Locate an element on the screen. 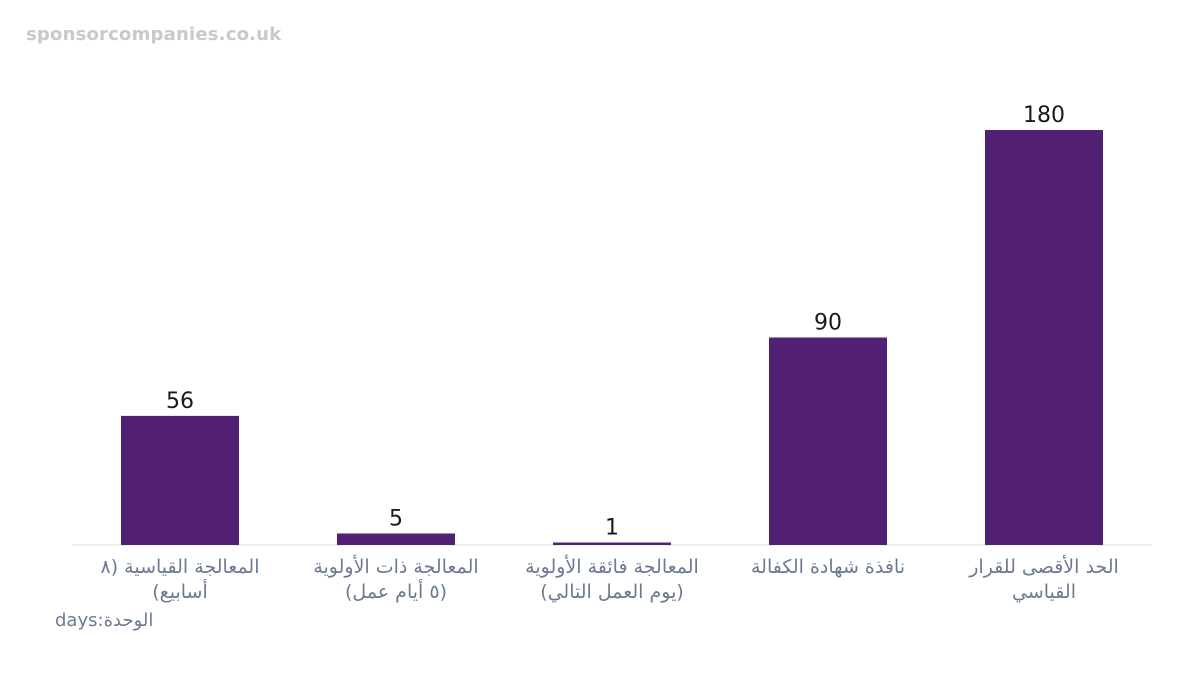  x-tick-label: نافذة شهادة الكفالة is located at coordinates (828, 567).